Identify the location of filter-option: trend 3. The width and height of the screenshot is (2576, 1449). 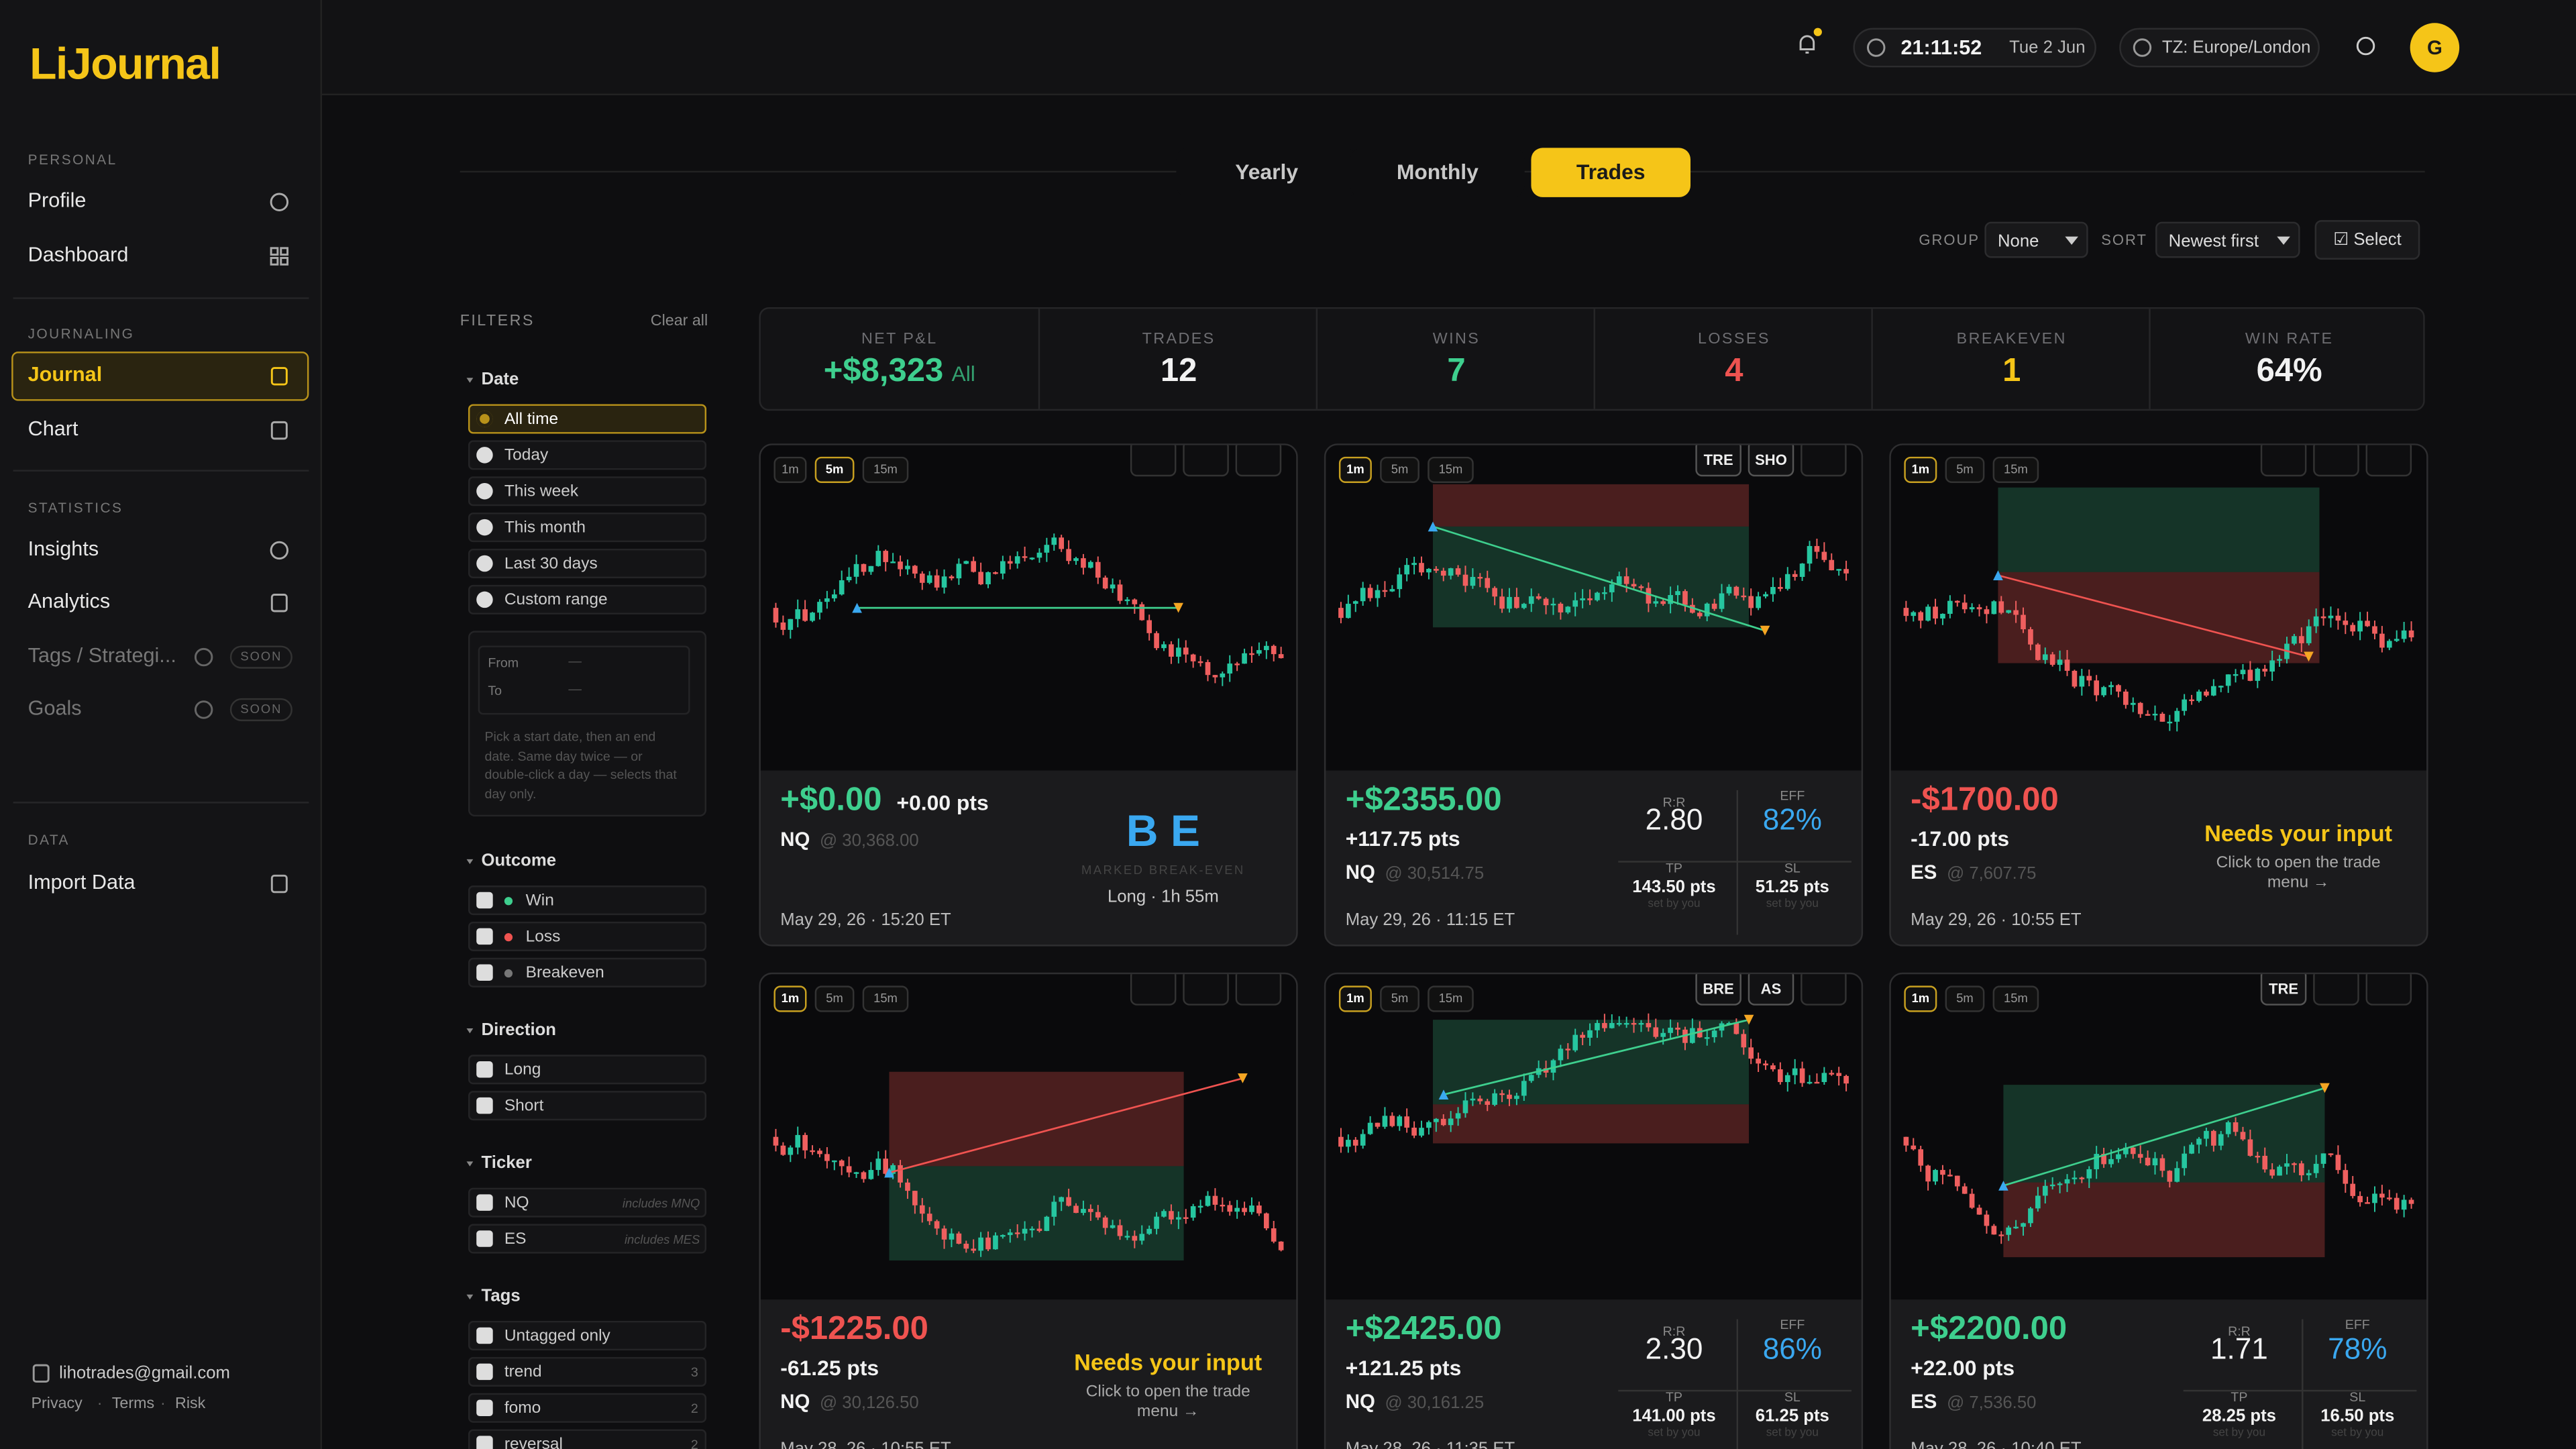
(587, 1371).